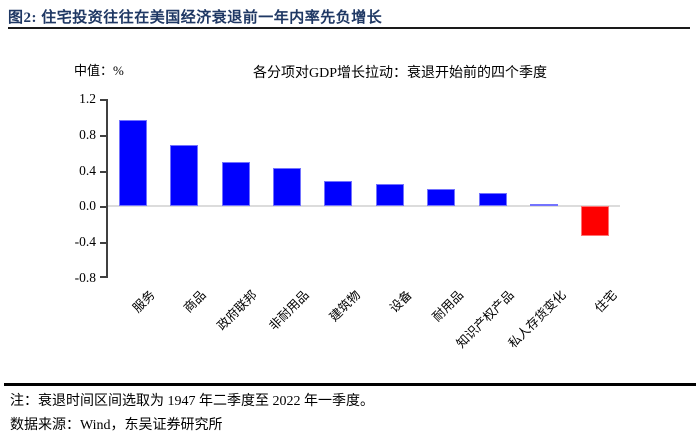 The image size is (700, 440). I want to click on bar-非耐用品, so click(286, 187).